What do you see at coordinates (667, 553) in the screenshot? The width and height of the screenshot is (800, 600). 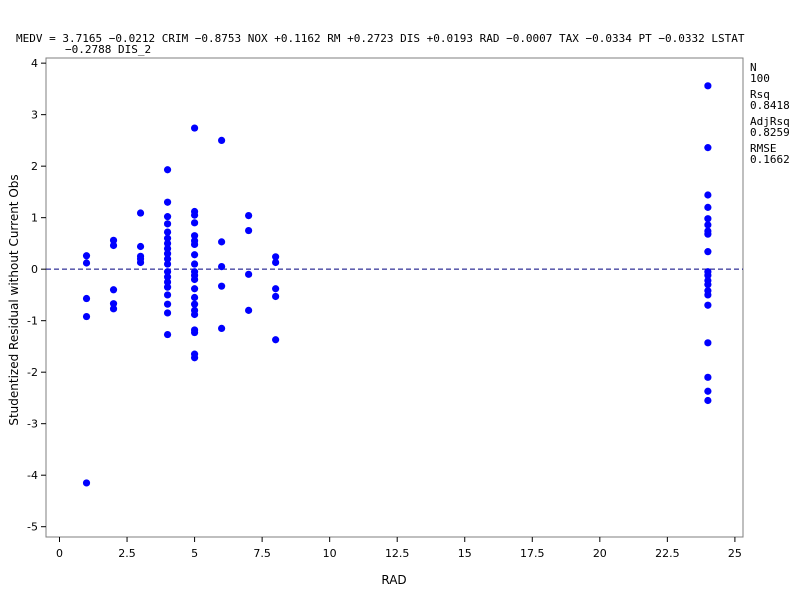 I see `x-tick-label: 22.5` at bounding box center [667, 553].